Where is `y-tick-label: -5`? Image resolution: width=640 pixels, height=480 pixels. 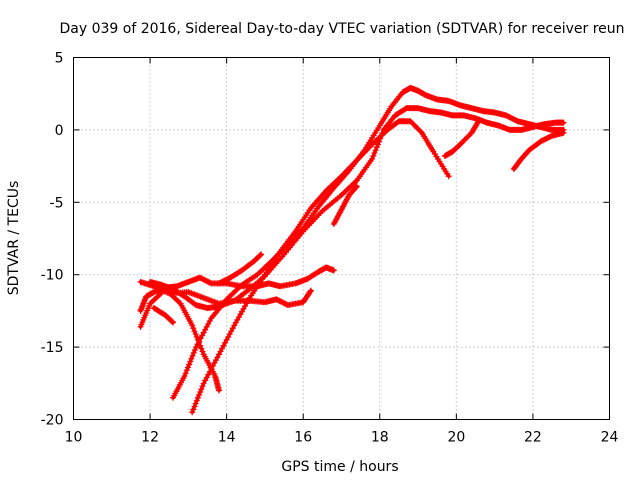 y-tick-label: -5 is located at coordinates (57, 203).